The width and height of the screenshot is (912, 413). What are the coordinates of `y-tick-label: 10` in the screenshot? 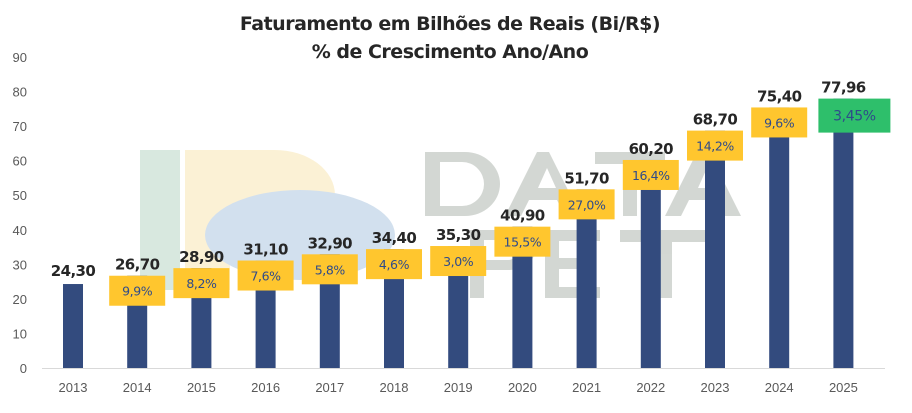 It's located at (20, 333).